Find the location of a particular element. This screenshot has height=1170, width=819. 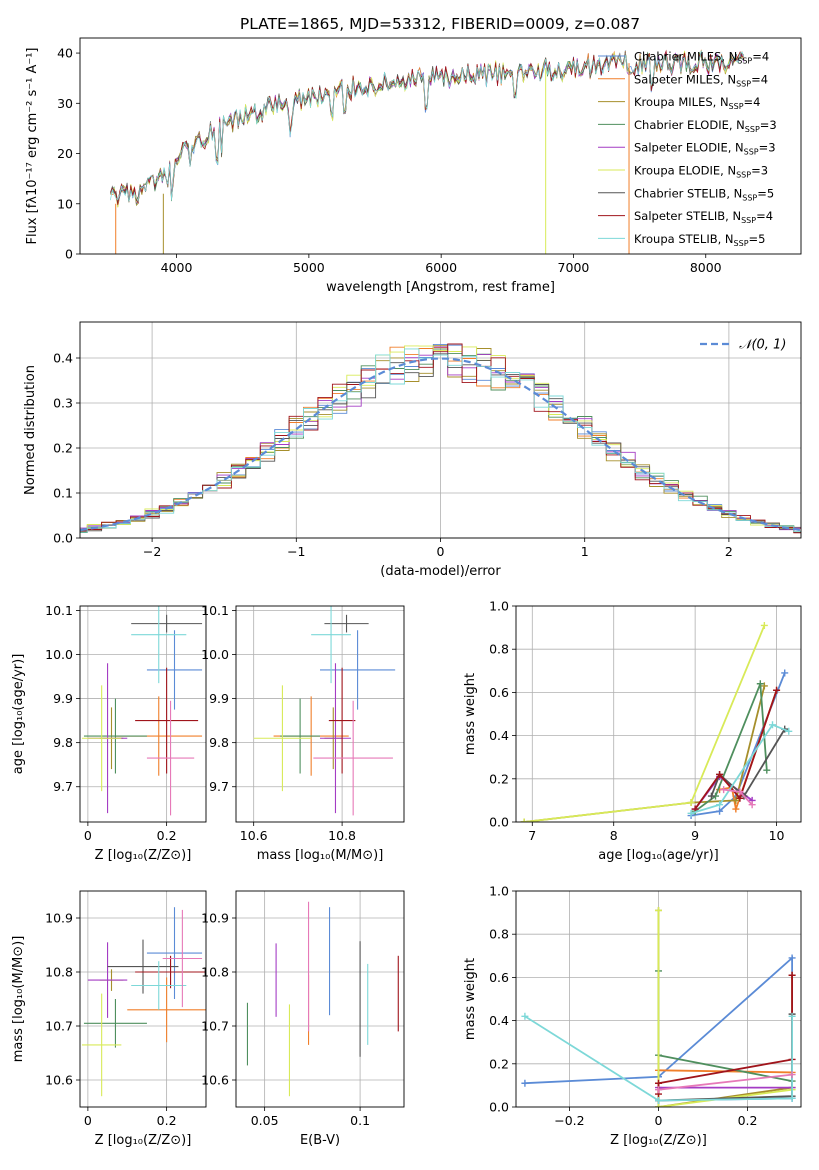

x-tick-label: 1 is located at coordinates (585, 551).